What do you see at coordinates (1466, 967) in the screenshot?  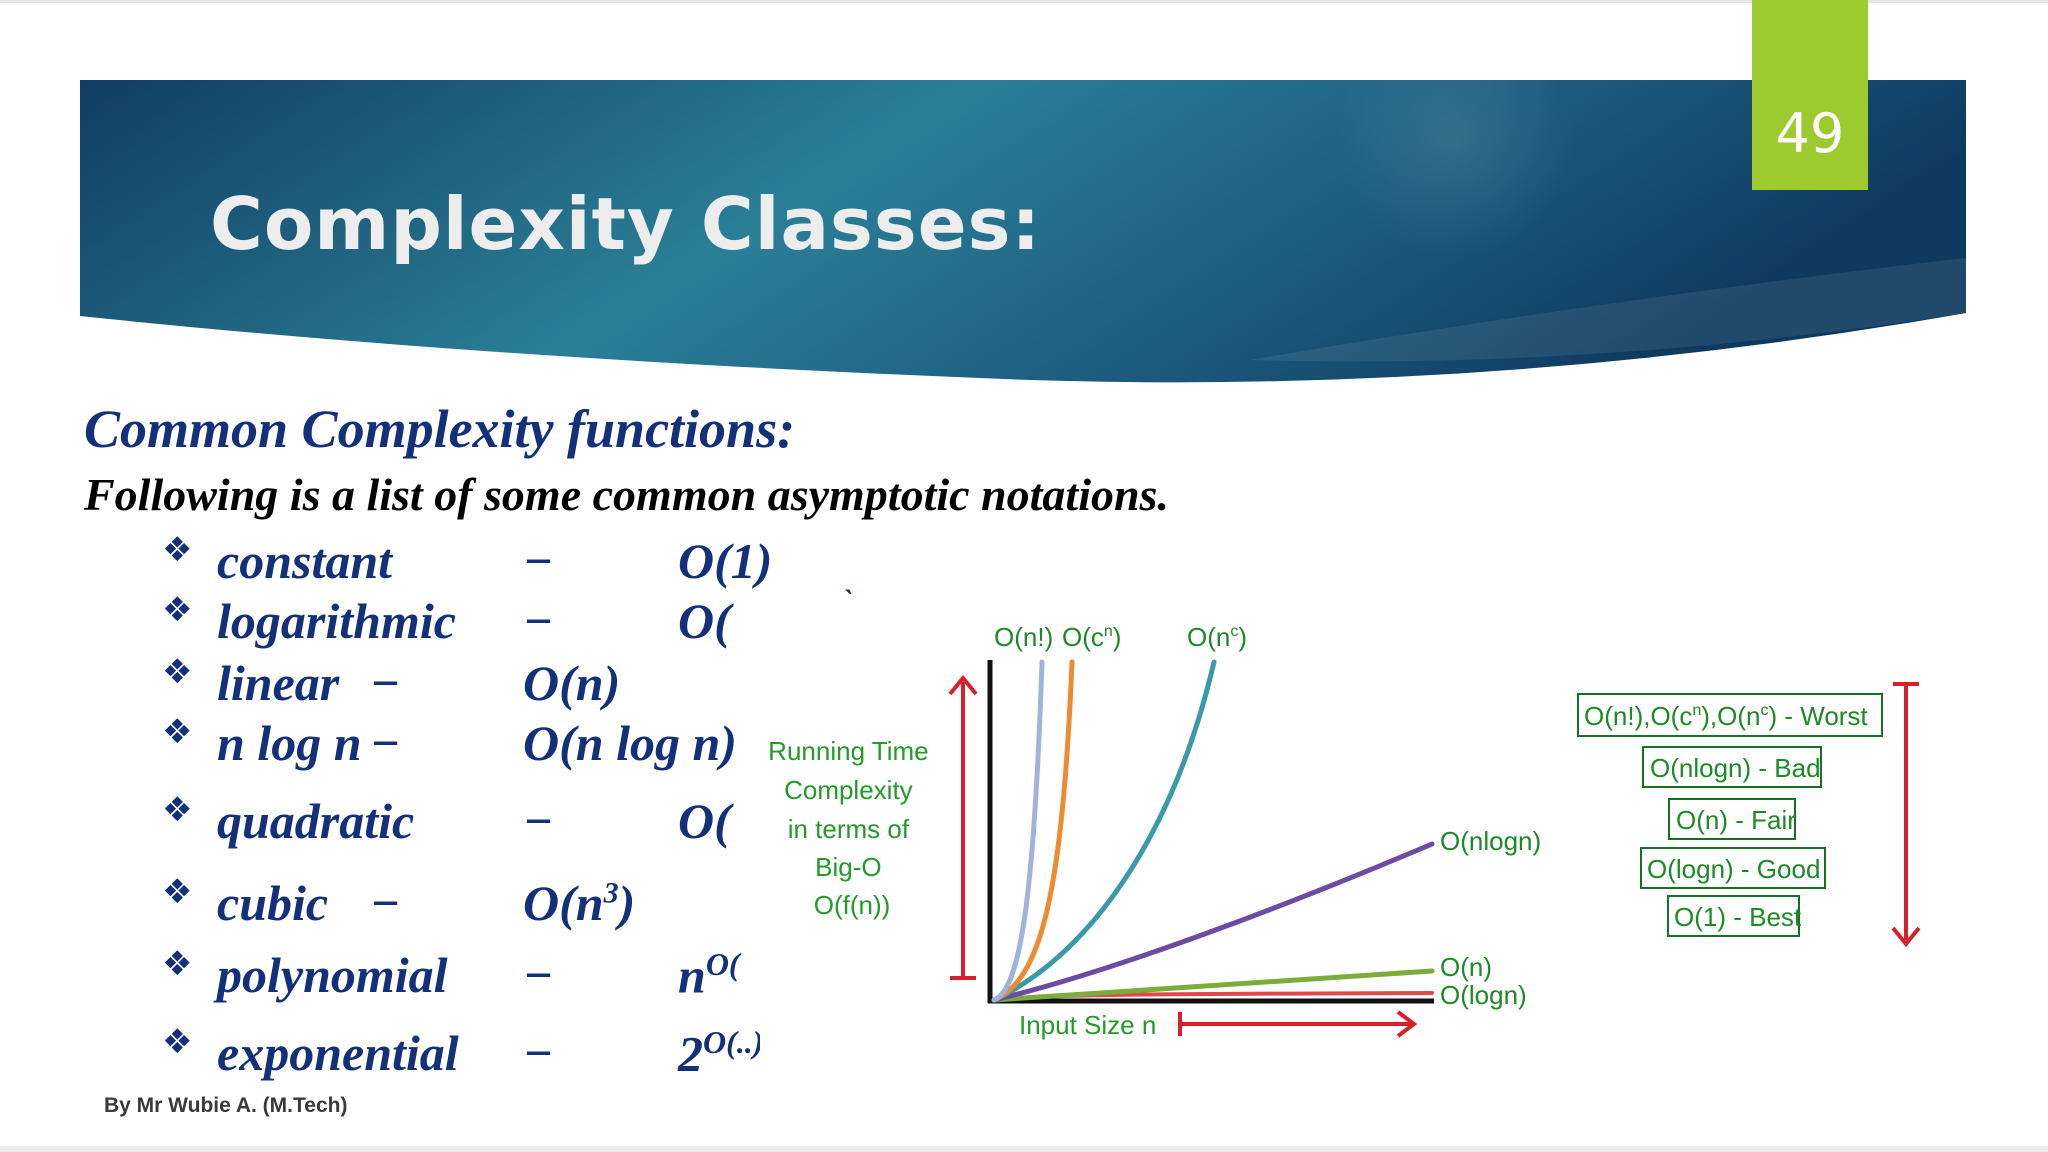 I see `label-linear: O(n)` at bounding box center [1466, 967].